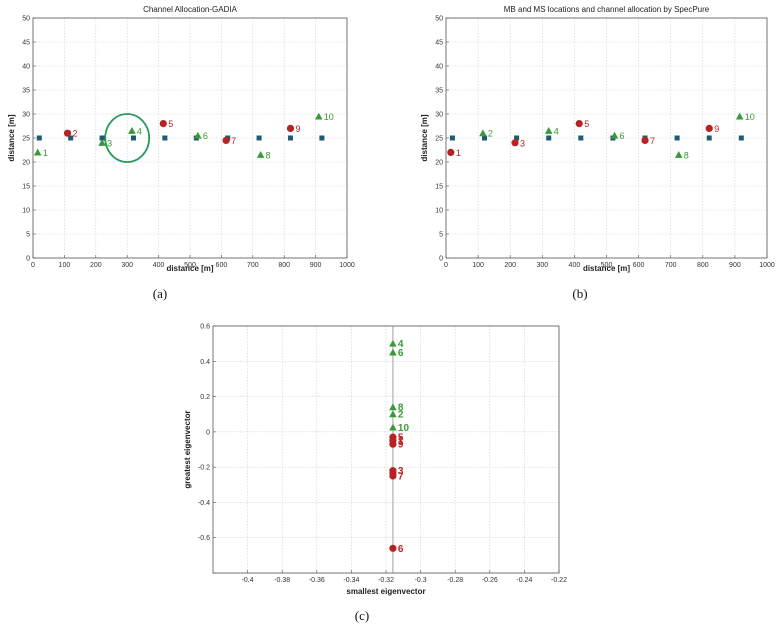  What do you see at coordinates (170, 124) in the screenshot?
I see `ms-label: 5` at bounding box center [170, 124].